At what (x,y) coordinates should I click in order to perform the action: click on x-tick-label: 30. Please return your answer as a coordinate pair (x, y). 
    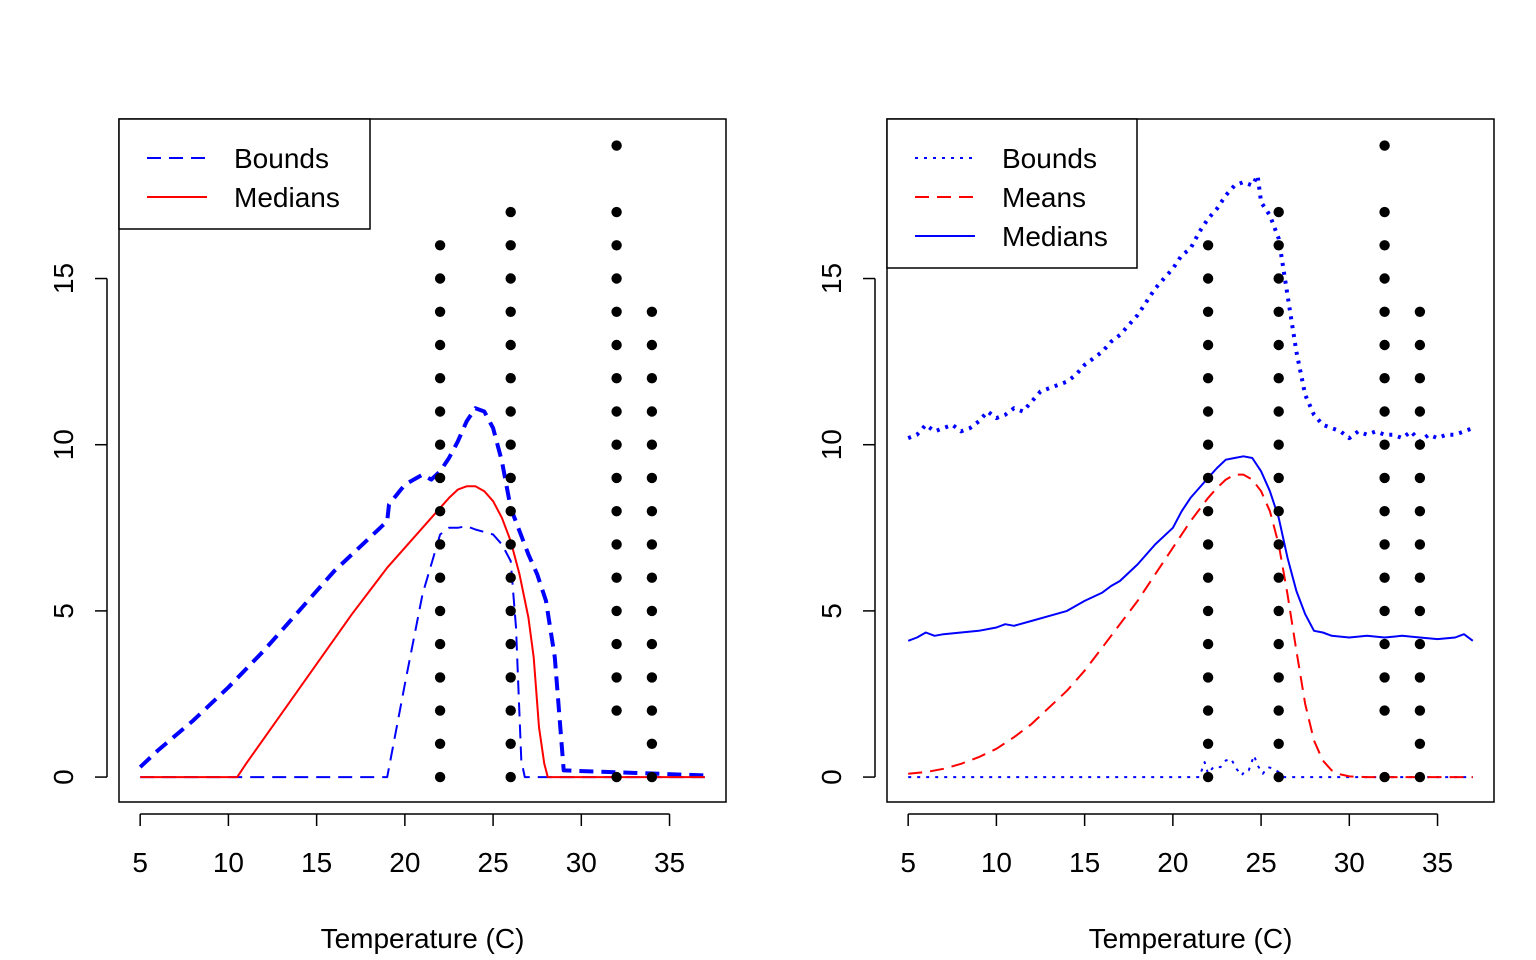
    Looking at the image, I should click on (1349, 862).